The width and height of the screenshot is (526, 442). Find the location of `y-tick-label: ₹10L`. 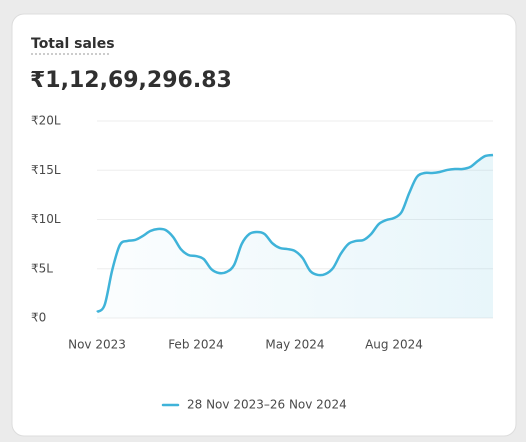

y-tick-label: ₹10L is located at coordinates (46, 219).